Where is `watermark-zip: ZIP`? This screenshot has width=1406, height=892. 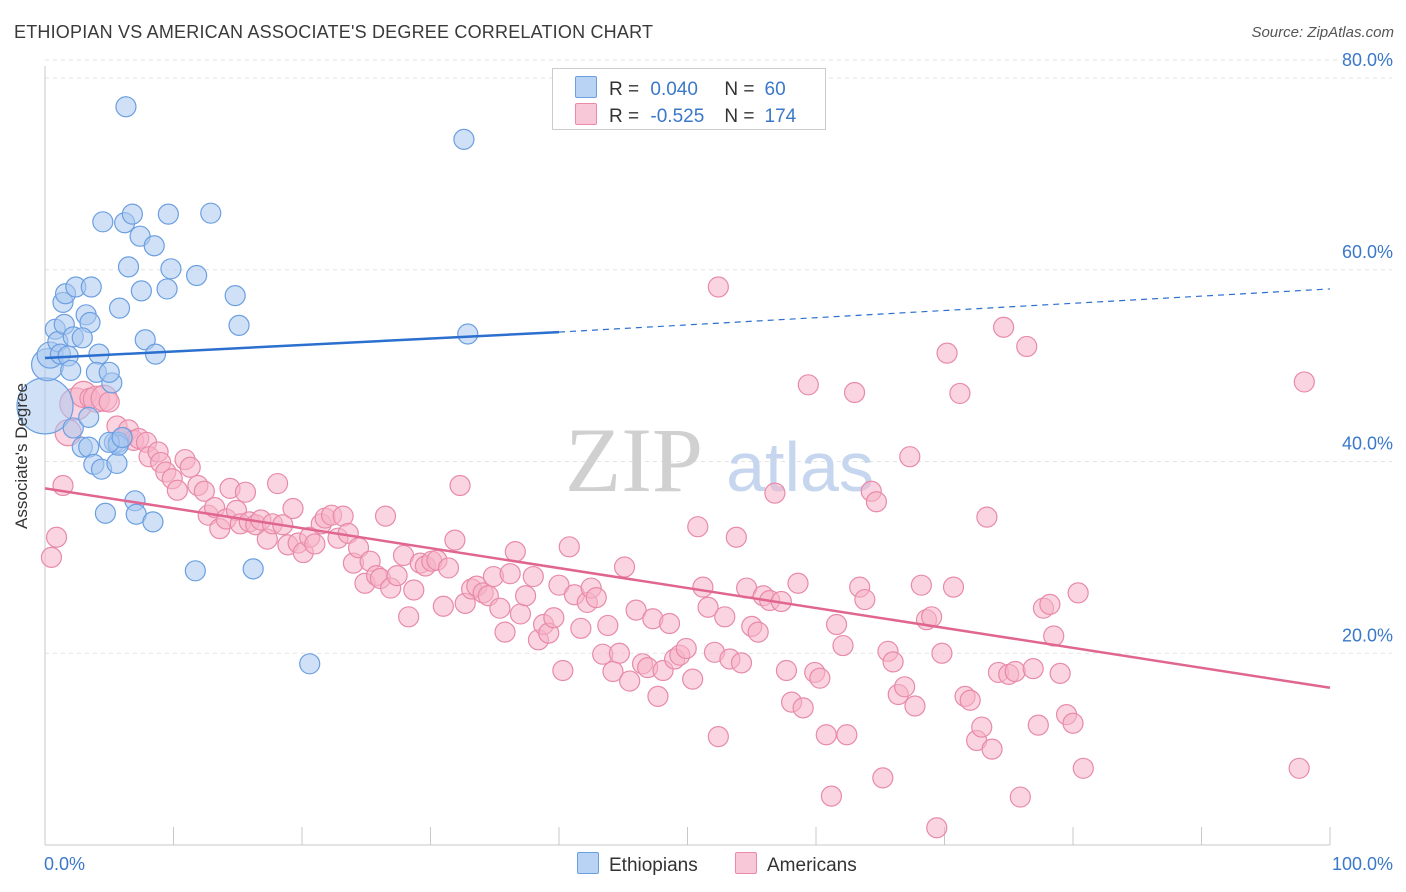
watermark-zip: ZIP is located at coordinates (634, 460).